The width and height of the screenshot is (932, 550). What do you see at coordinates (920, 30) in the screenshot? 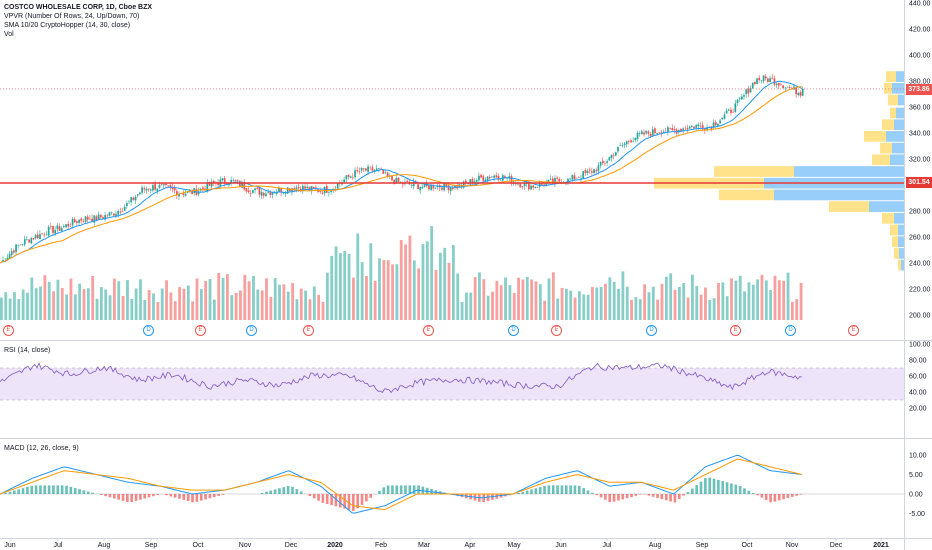
I see `price-tick-label: 420.00` at bounding box center [920, 30].